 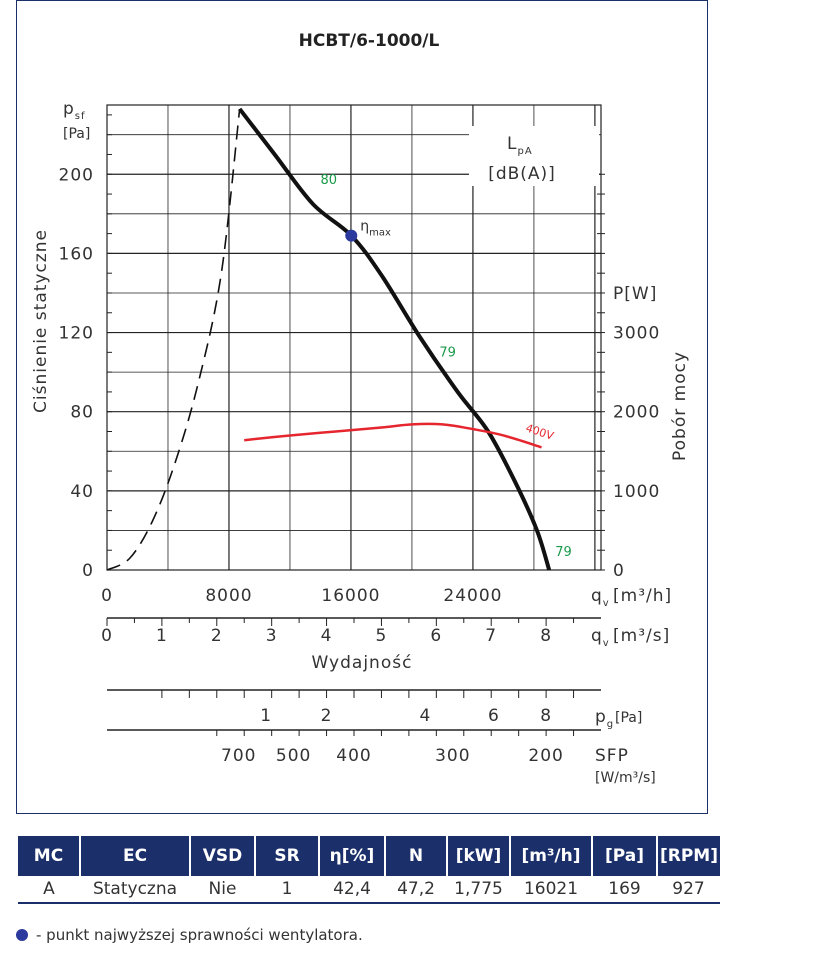 What do you see at coordinates (551, 856) in the screenshot?
I see `col-m3h: [m³/h]` at bounding box center [551, 856].